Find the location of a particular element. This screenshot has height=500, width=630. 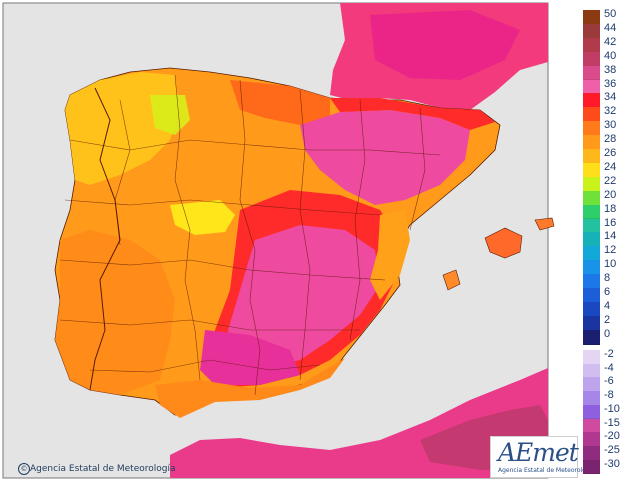

aemet-logo is located at coordinates (534, 457).